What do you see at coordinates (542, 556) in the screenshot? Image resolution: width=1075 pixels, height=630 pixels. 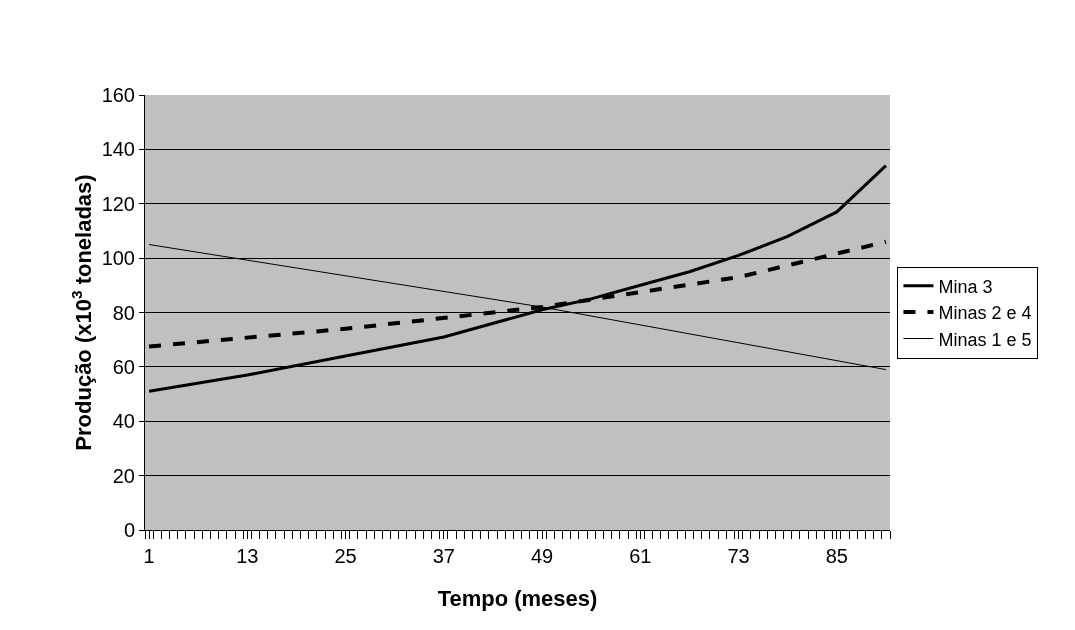 I see `x-tick-label: 49` at bounding box center [542, 556].